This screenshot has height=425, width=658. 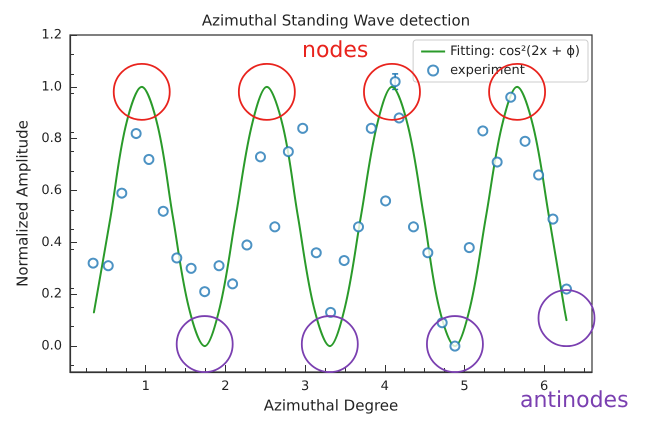 What do you see at coordinates (305, 386) in the screenshot?
I see `x-tick-label: 3` at bounding box center [305, 386].